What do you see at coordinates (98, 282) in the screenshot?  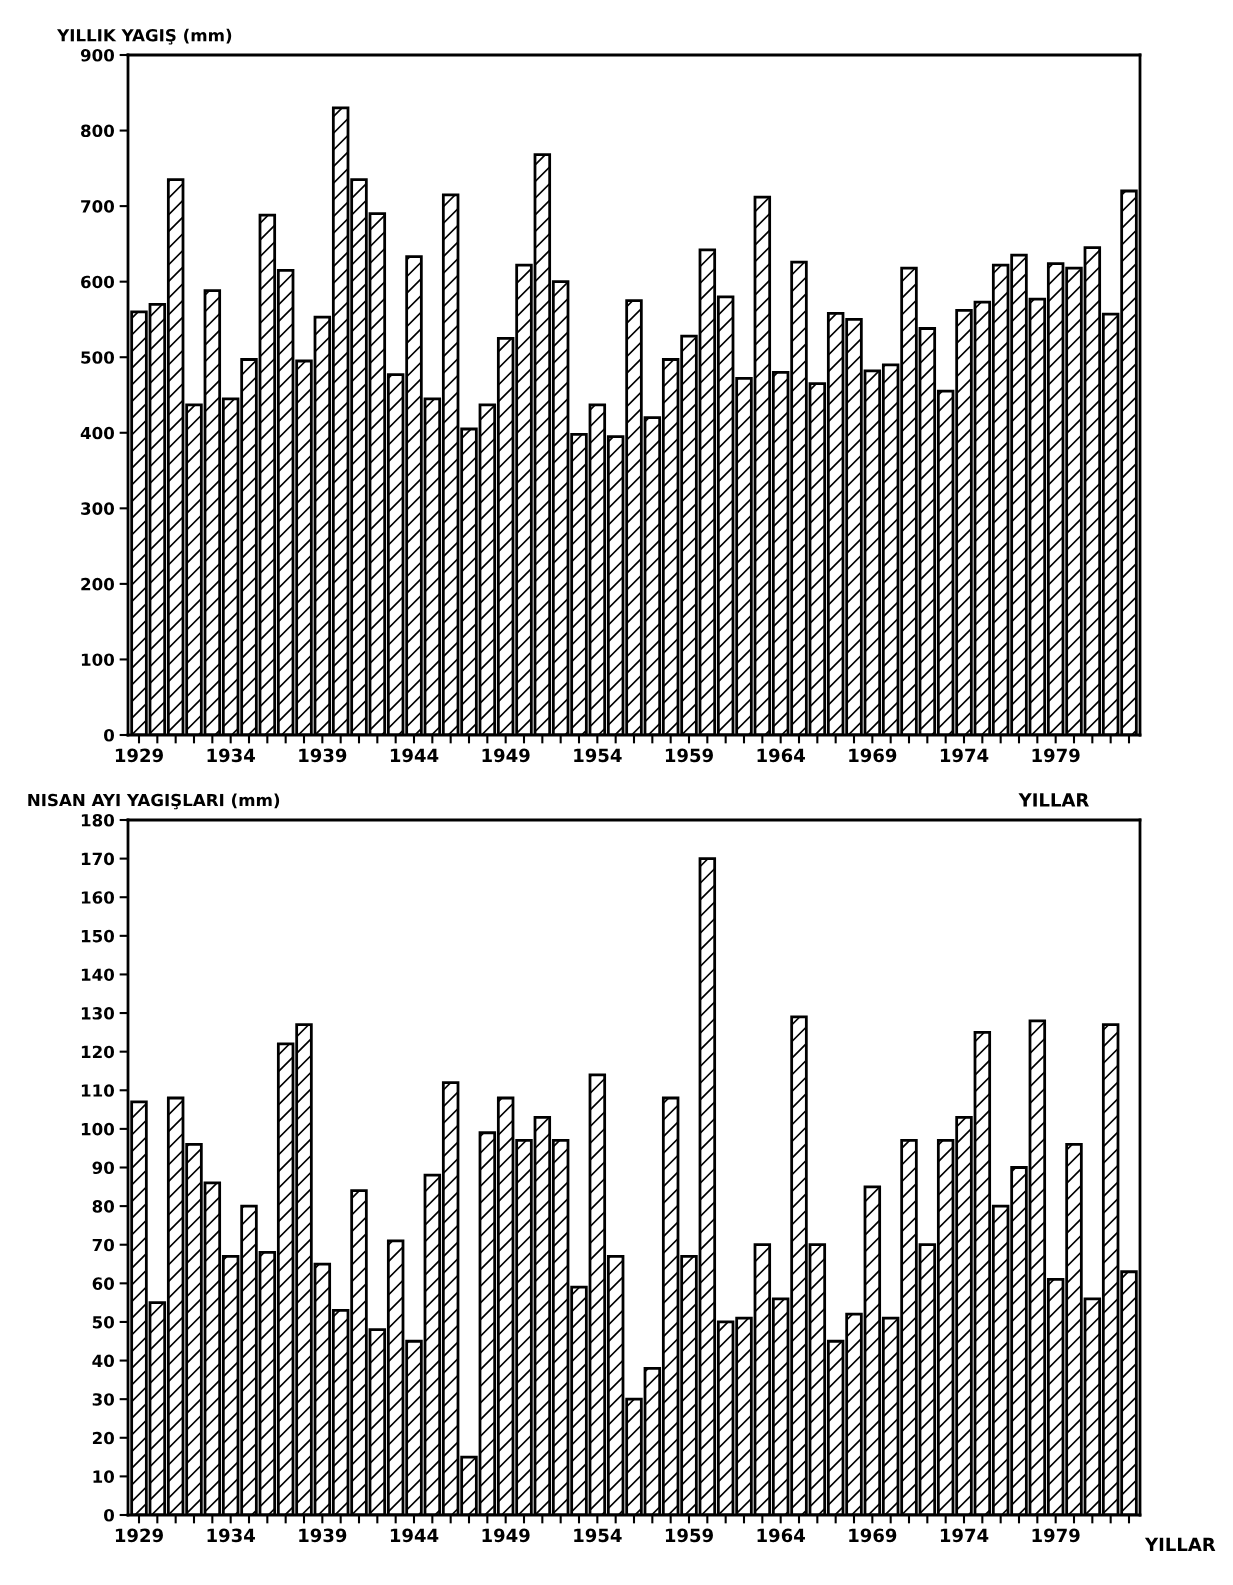 I see `y-tick-label: 600` at bounding box center [98, 282].